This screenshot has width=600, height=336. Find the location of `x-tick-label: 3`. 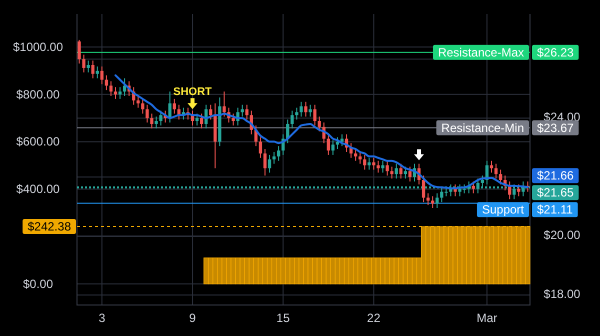

x-tick-label: 3 is located at coordinates (102, 318).